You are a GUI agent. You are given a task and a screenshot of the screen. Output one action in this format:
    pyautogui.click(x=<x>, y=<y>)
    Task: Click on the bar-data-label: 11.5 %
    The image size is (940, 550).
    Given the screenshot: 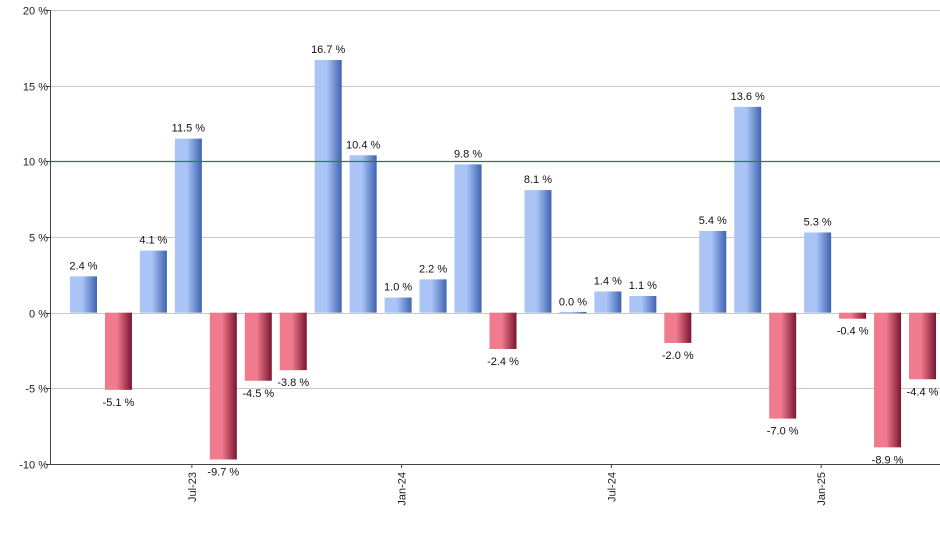 What is the action you would take?
    pyautogui.click(x=189, y=129)
    